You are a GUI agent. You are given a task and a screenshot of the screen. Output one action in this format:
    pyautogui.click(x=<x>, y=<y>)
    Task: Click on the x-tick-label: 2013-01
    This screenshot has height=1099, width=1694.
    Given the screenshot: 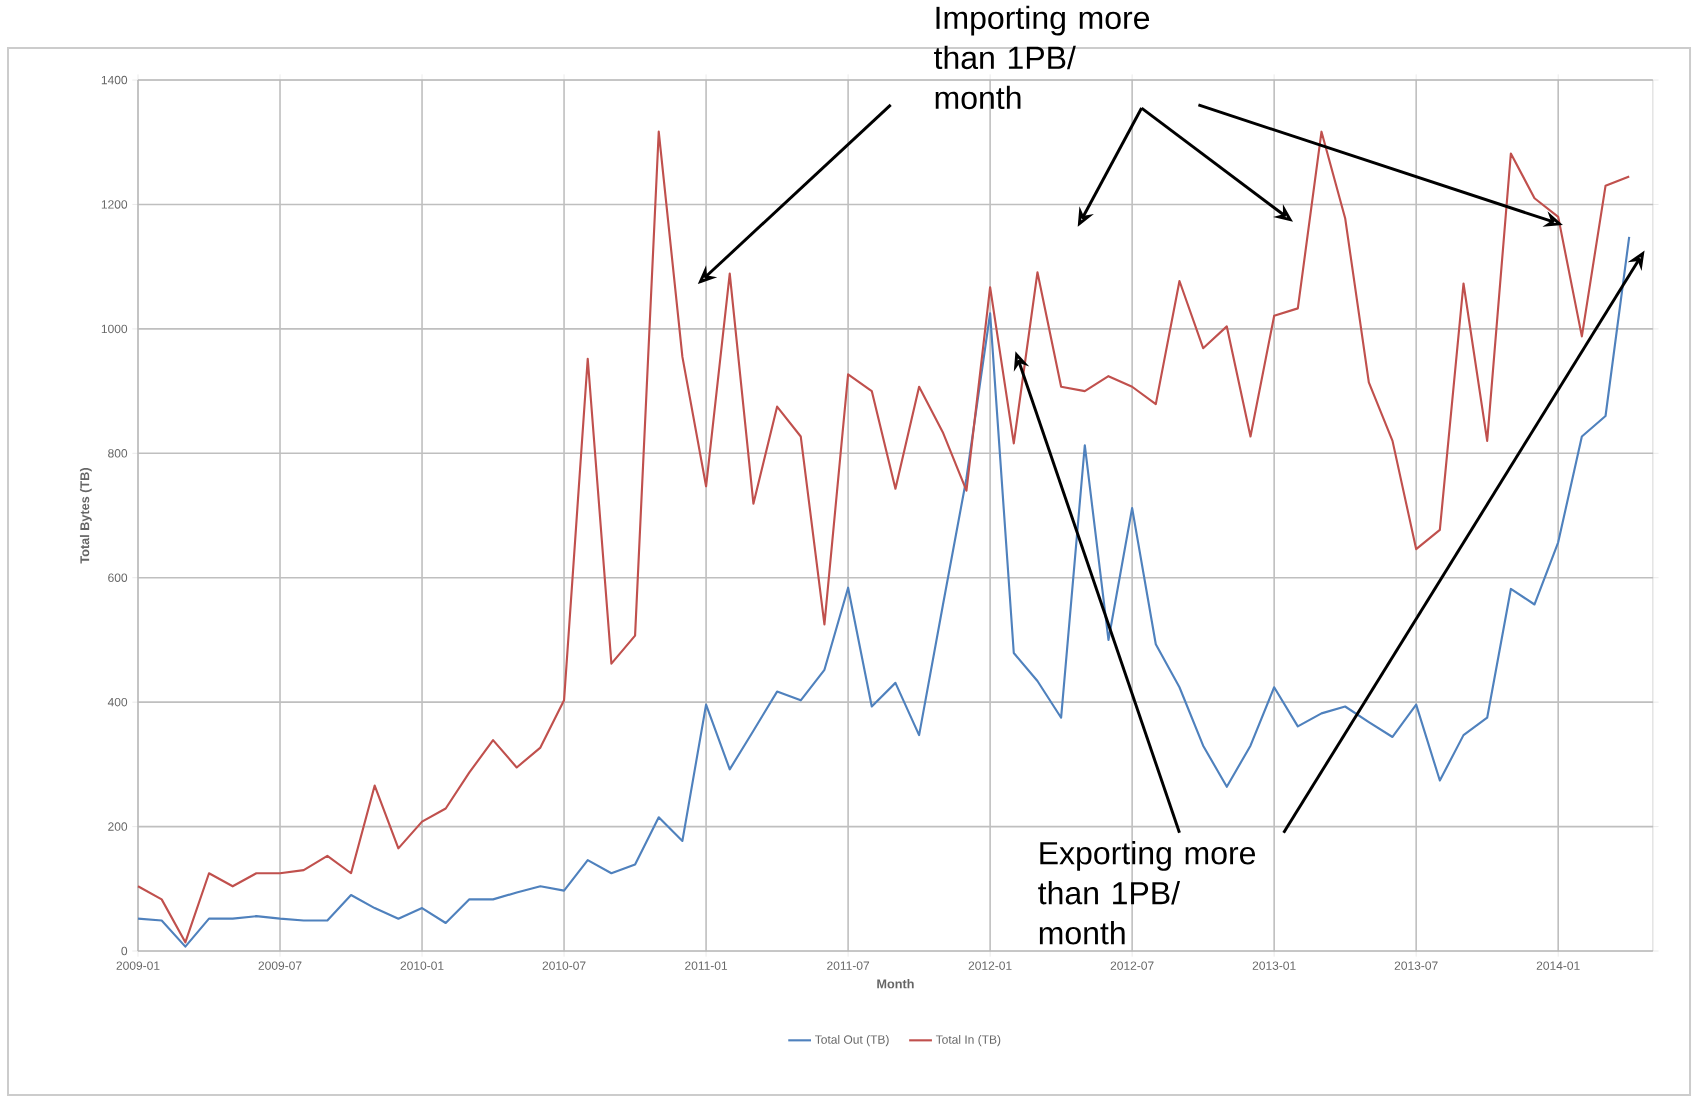 What is the action you would take?
    pyautogui.click(x=1274, y=965)
    